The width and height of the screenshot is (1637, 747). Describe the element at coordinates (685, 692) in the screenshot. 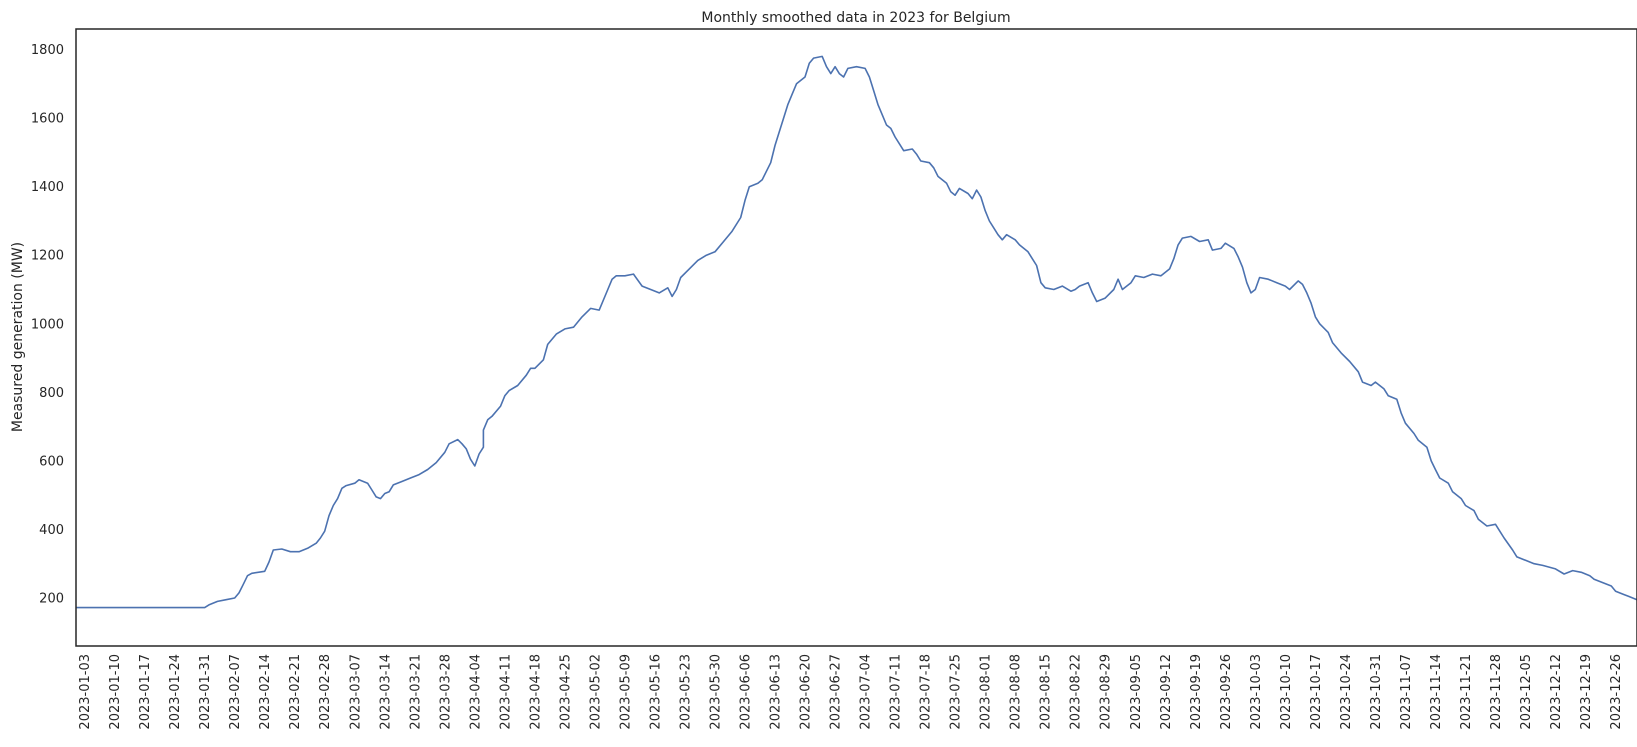

I see `x-tick-label: 2023-05-23` at that location.